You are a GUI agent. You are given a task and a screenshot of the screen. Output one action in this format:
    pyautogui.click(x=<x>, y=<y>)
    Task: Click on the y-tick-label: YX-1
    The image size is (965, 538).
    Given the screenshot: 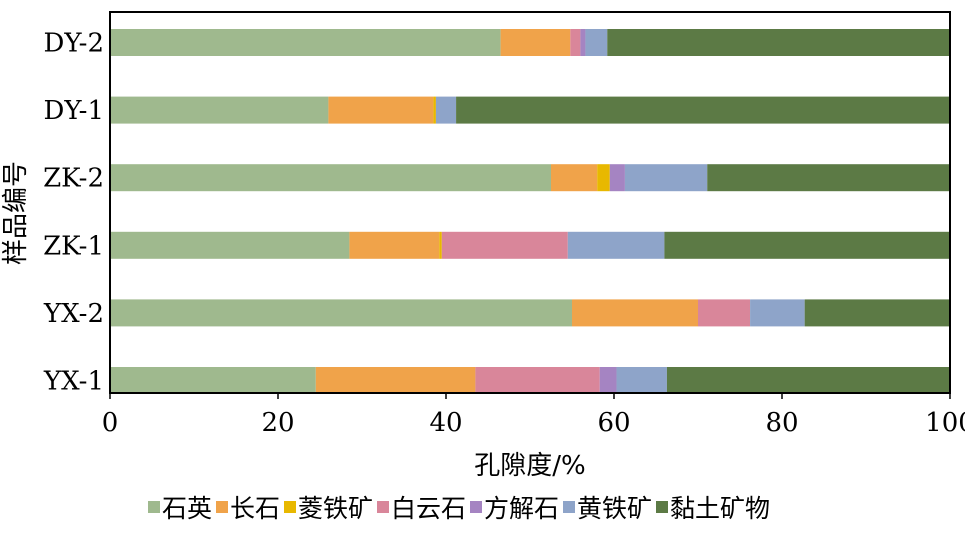 What is the action you would take?
    pyautogui.click(x=73, y=382)
    